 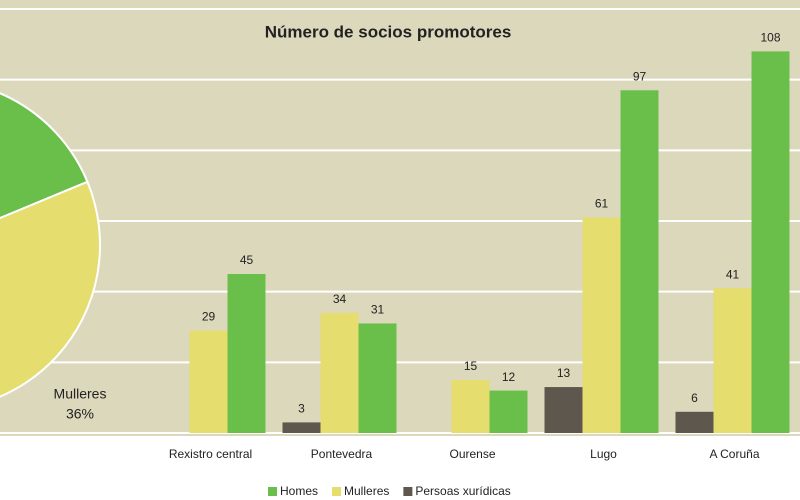 What do you see at coordinates (378, 310) in the screenshot?
I see `data-label: 31` at bounding box center [378, 310].